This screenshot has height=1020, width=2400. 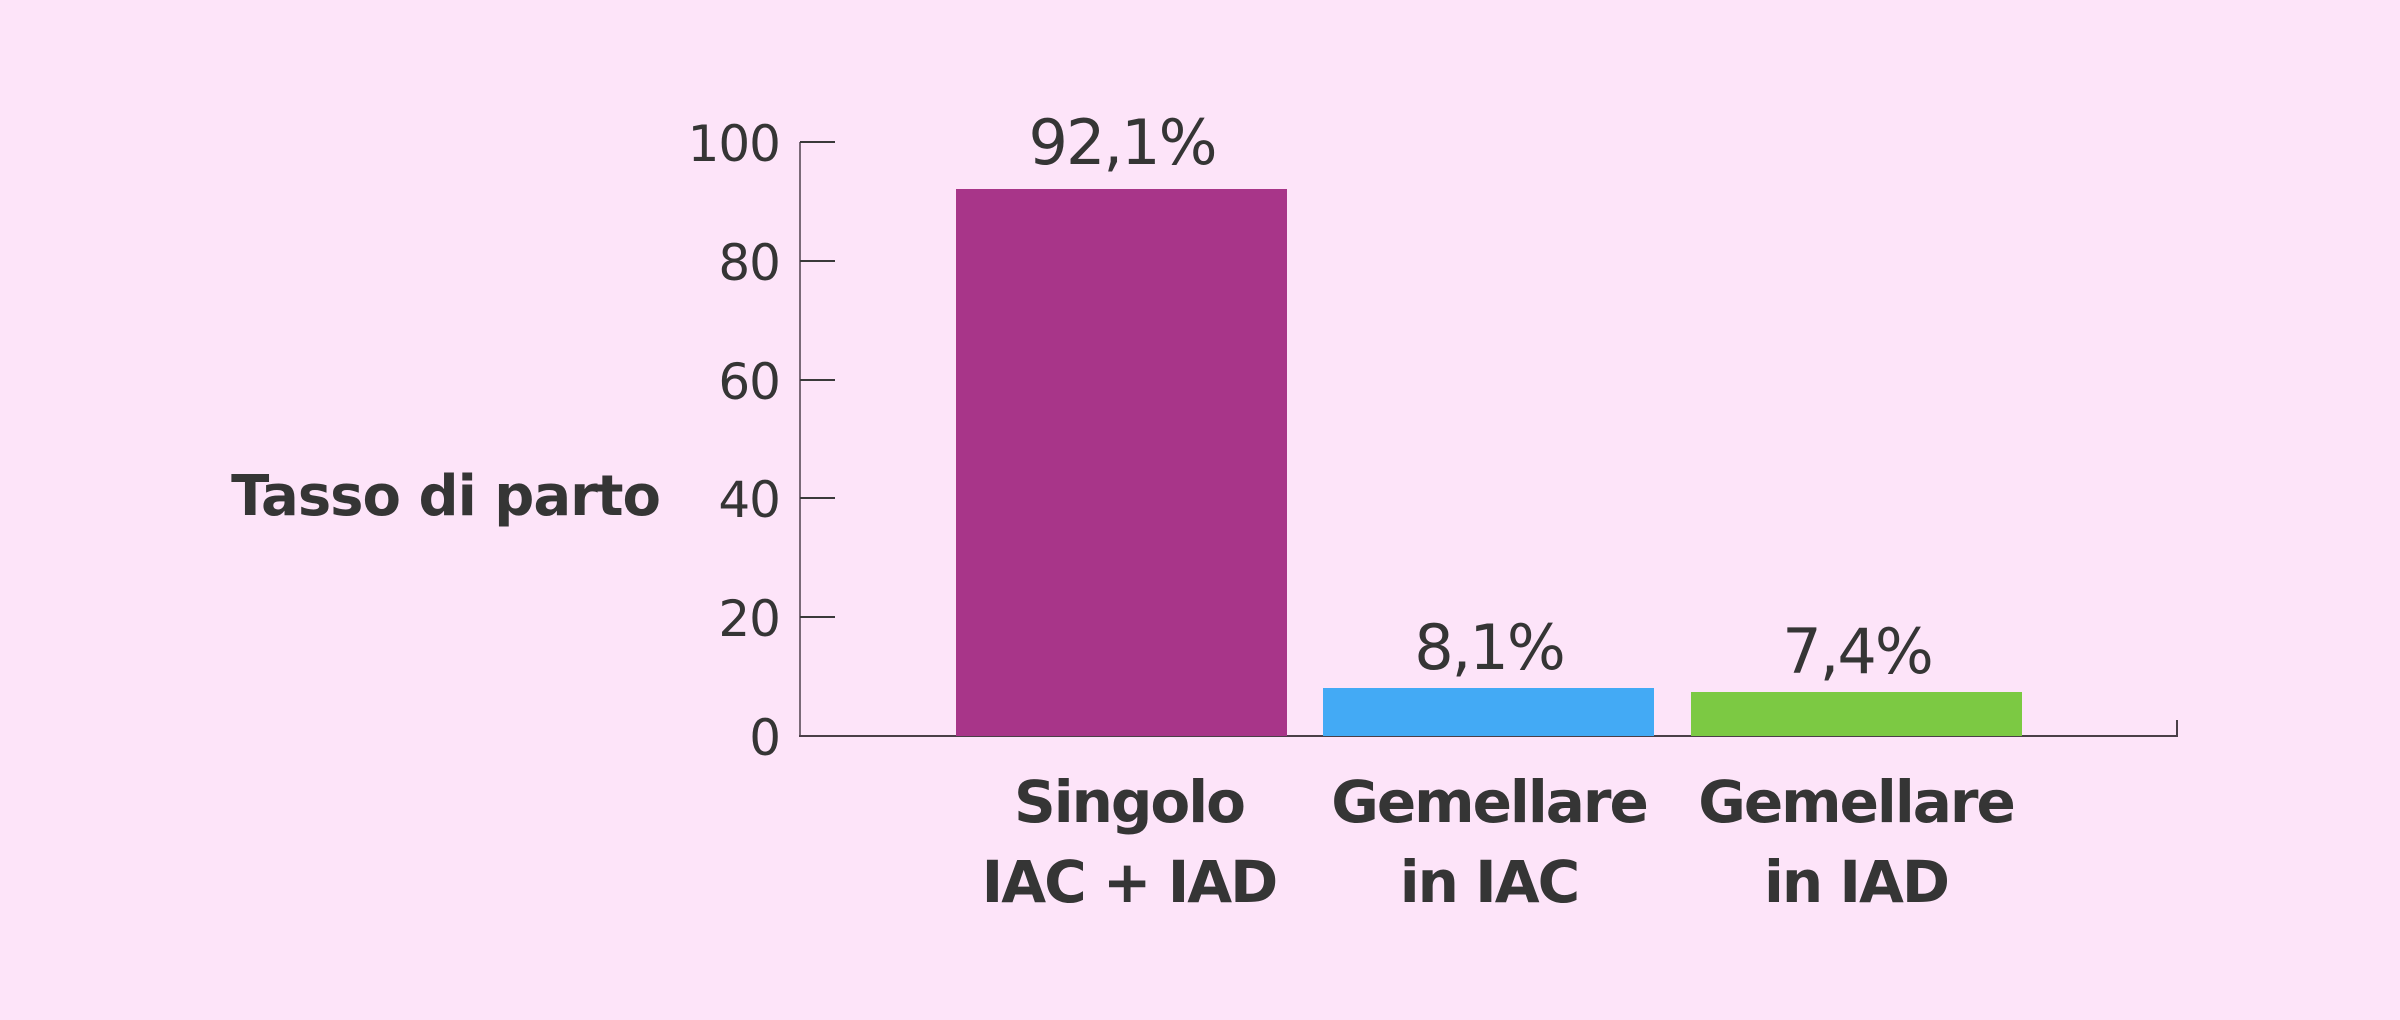 What do you see at coordinates (1489, 842) in the screenshot?
I see `category-label: Gemellare in IAC` at bounding box center [1489, 842].